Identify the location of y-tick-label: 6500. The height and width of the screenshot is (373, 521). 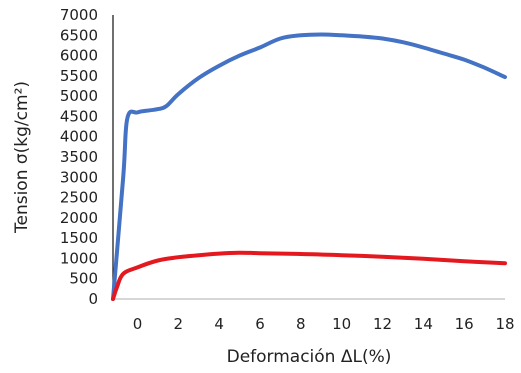
(79, 35).